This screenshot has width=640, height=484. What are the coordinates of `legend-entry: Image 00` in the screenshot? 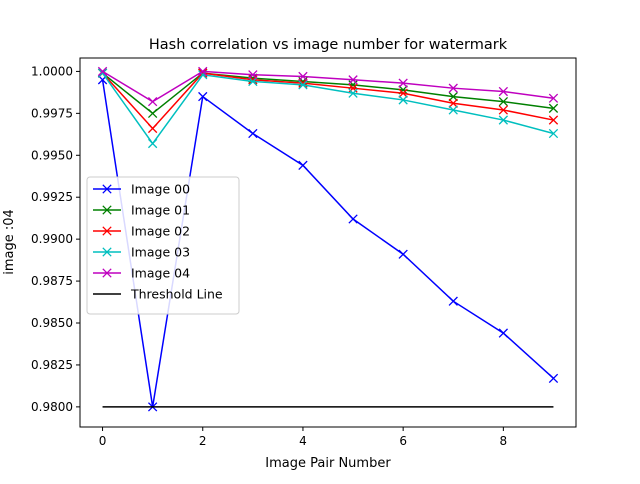 It's located at (141, 189).